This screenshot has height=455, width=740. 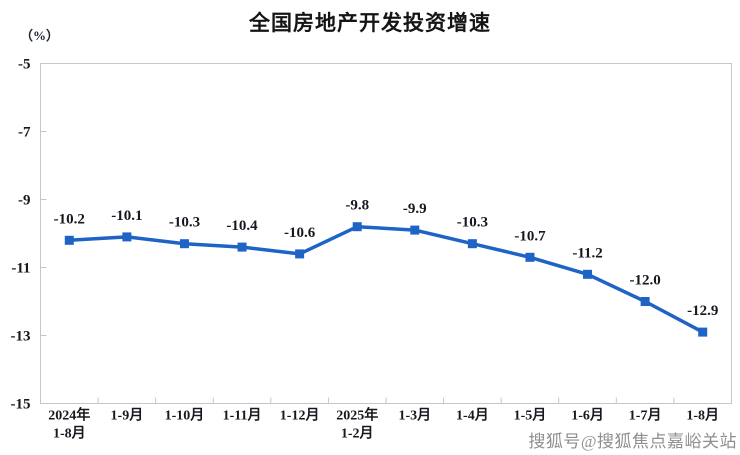 I want to click on data-point-label: -12.0, so click(x=645, y=281).